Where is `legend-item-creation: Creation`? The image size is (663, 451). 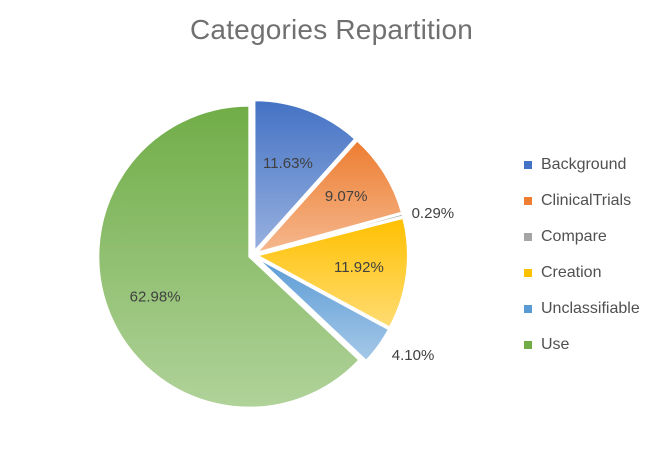
legend-item-creation: Creation is located at coordinates (592, 273).